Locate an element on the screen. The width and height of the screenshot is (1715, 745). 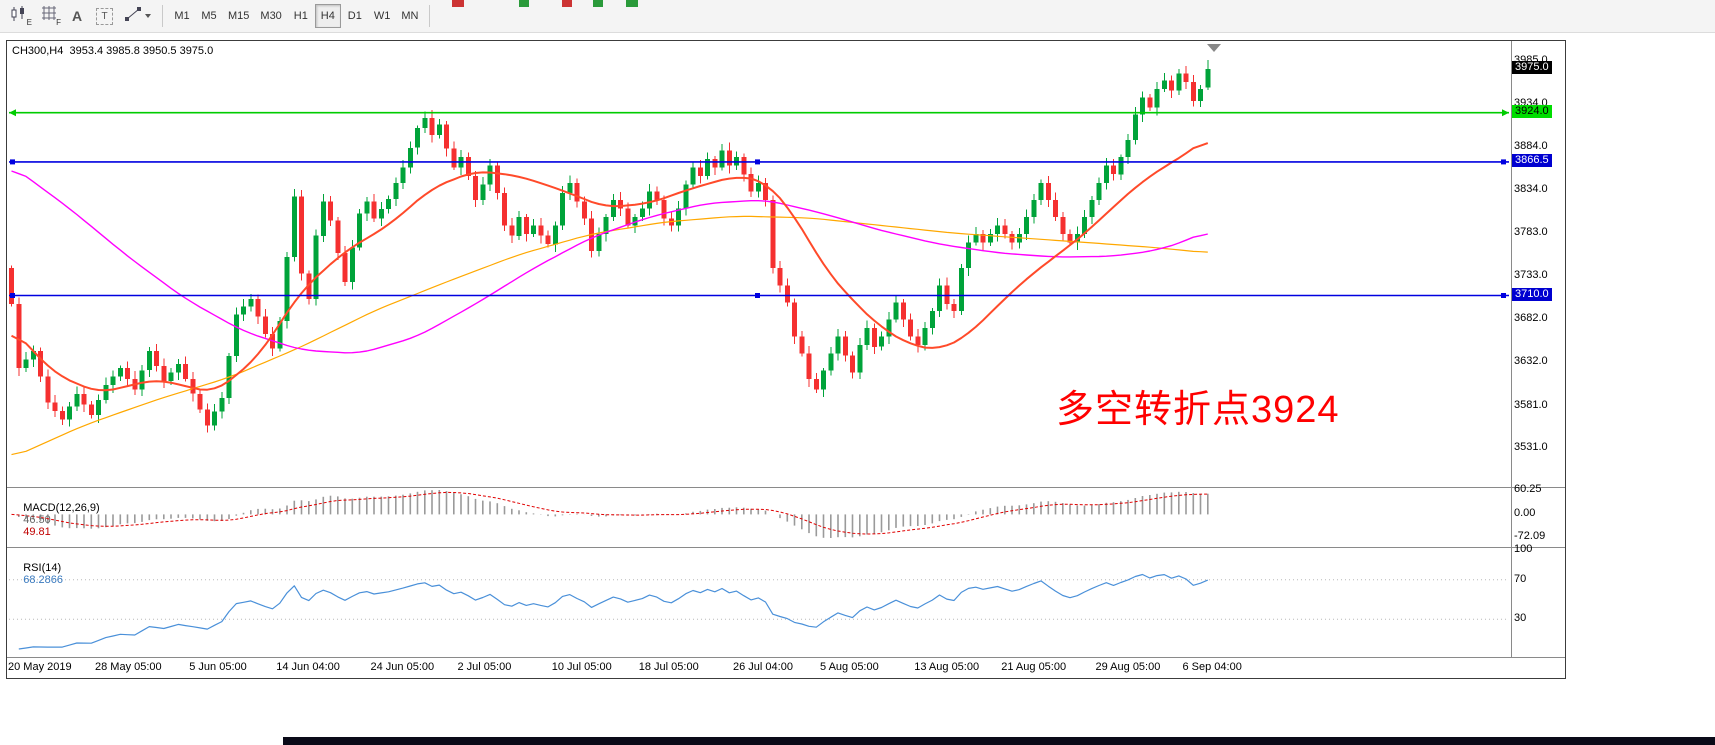
macd-main-value: 46.50 is located at coordinates (37, 520).